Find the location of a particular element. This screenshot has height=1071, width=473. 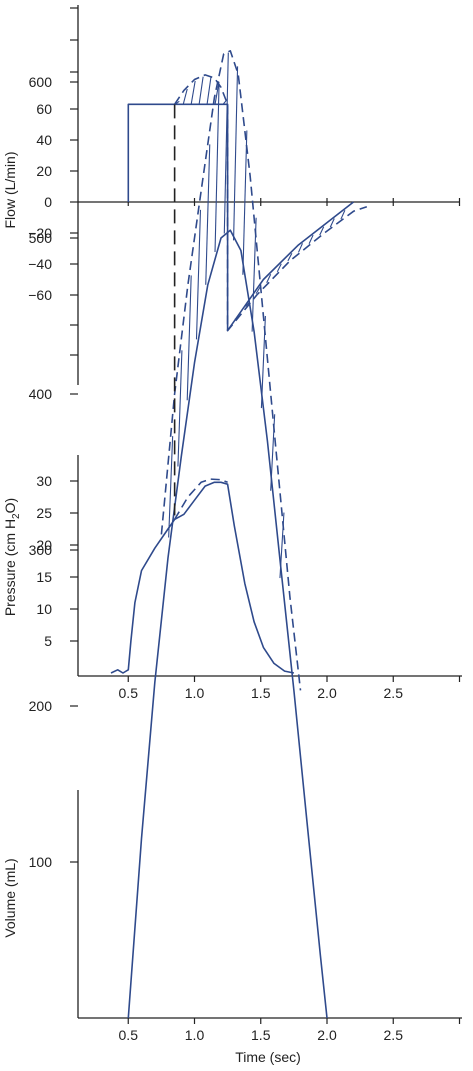

pressure-ytick-label: 15 is located at coordinates (44, 577).